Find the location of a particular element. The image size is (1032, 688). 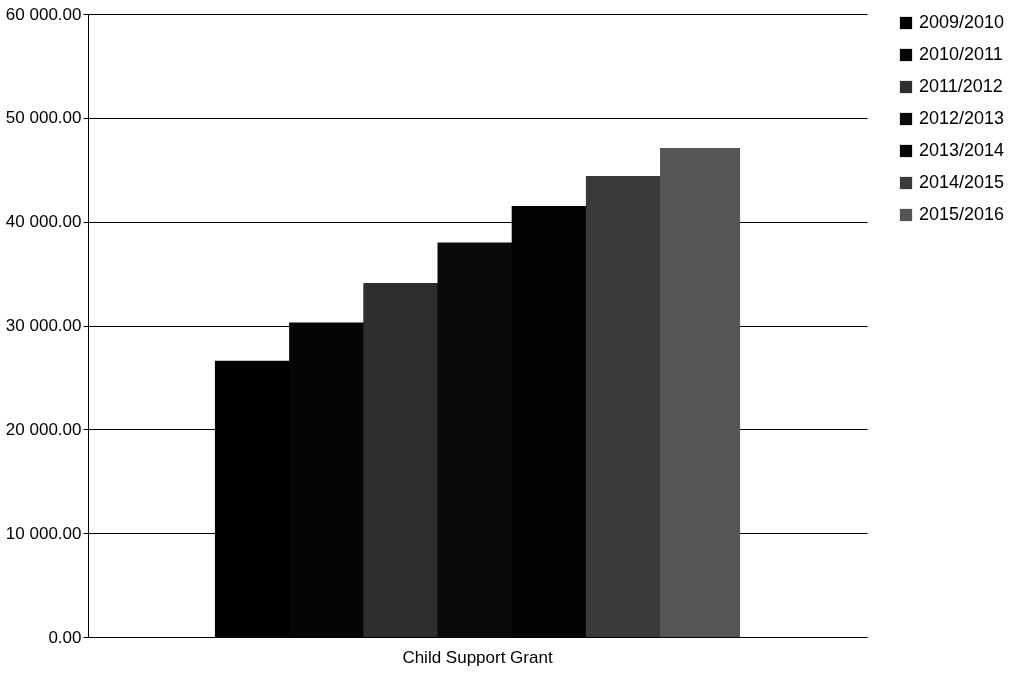

y-tick-label: 40 000.00 is located at coordinates (43, 222).